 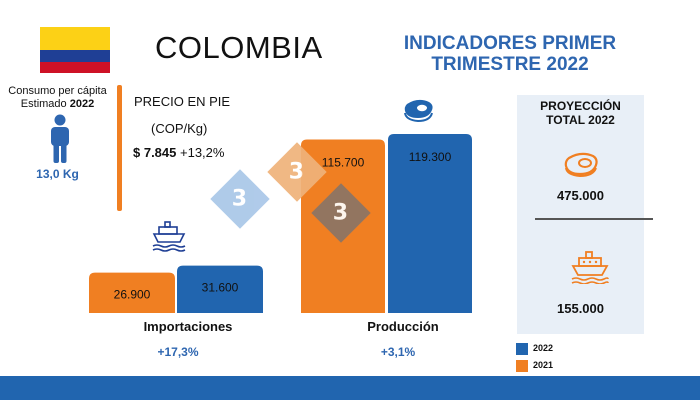 I want to click on price-unit: (COP/Kg), so click(x=179, y=128).